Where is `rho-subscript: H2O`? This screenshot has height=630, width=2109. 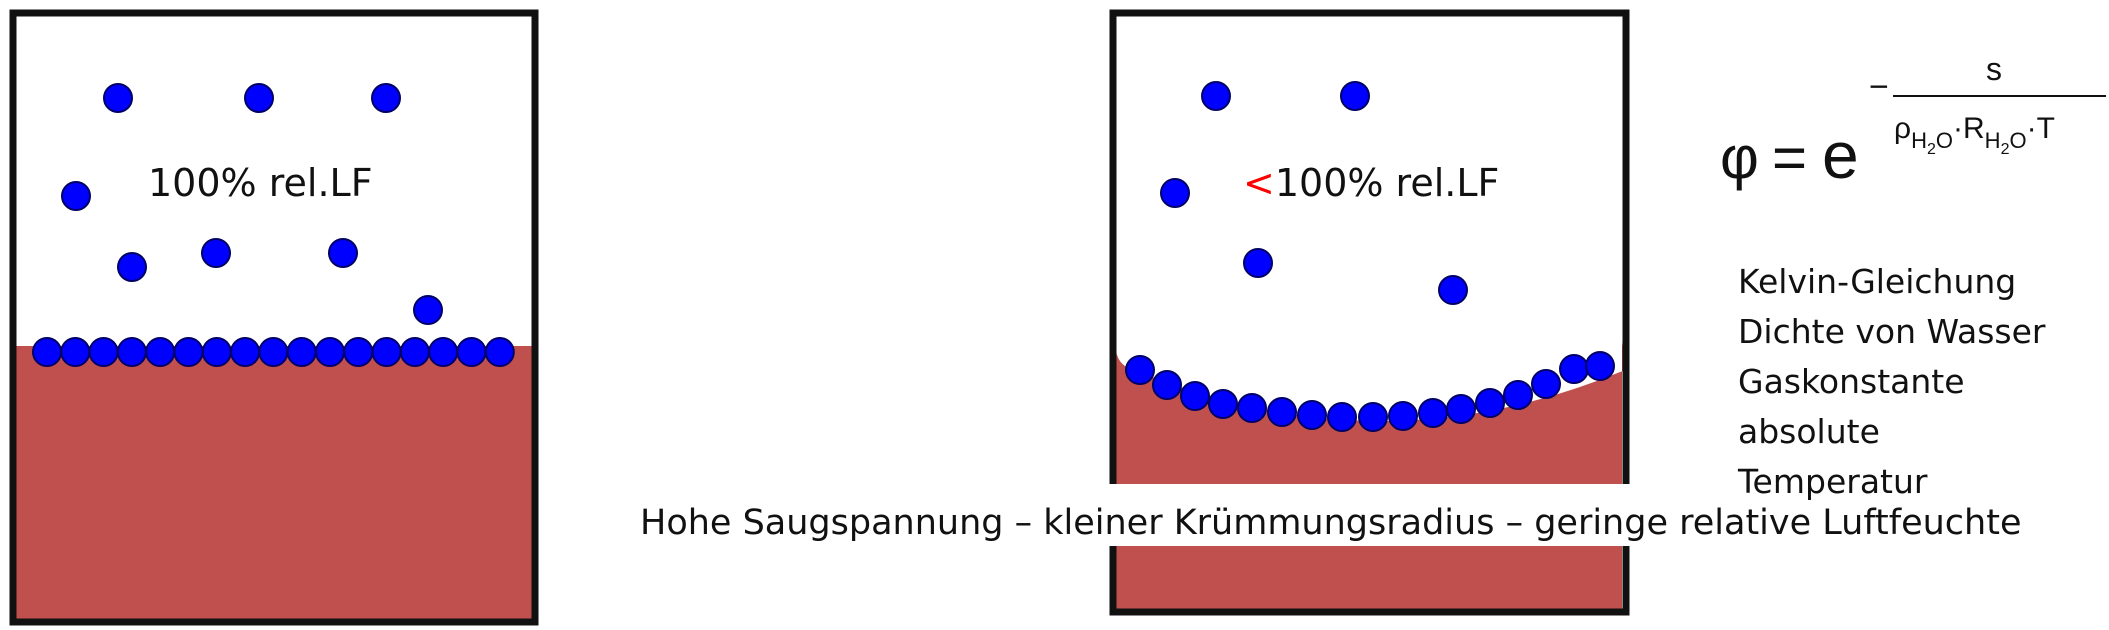 rho-subscript: H2O is located at coordinates (1932, 143).